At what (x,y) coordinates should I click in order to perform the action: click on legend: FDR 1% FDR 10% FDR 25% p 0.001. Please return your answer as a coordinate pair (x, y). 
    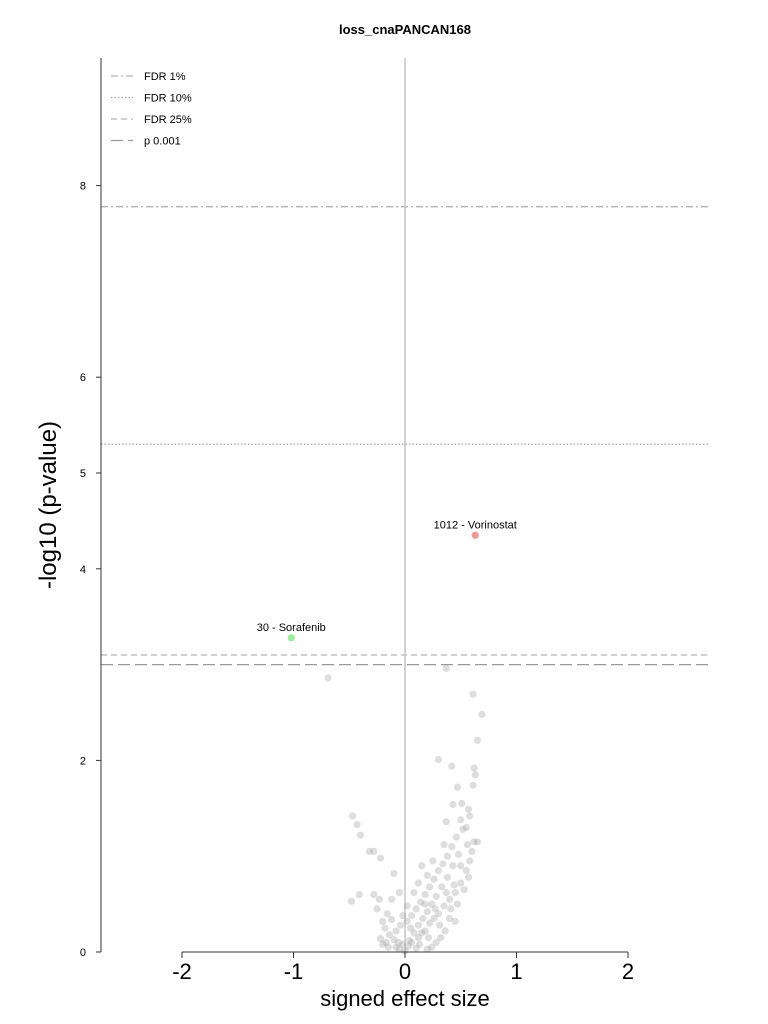
    Looking at the image, I should click on (151, 109).